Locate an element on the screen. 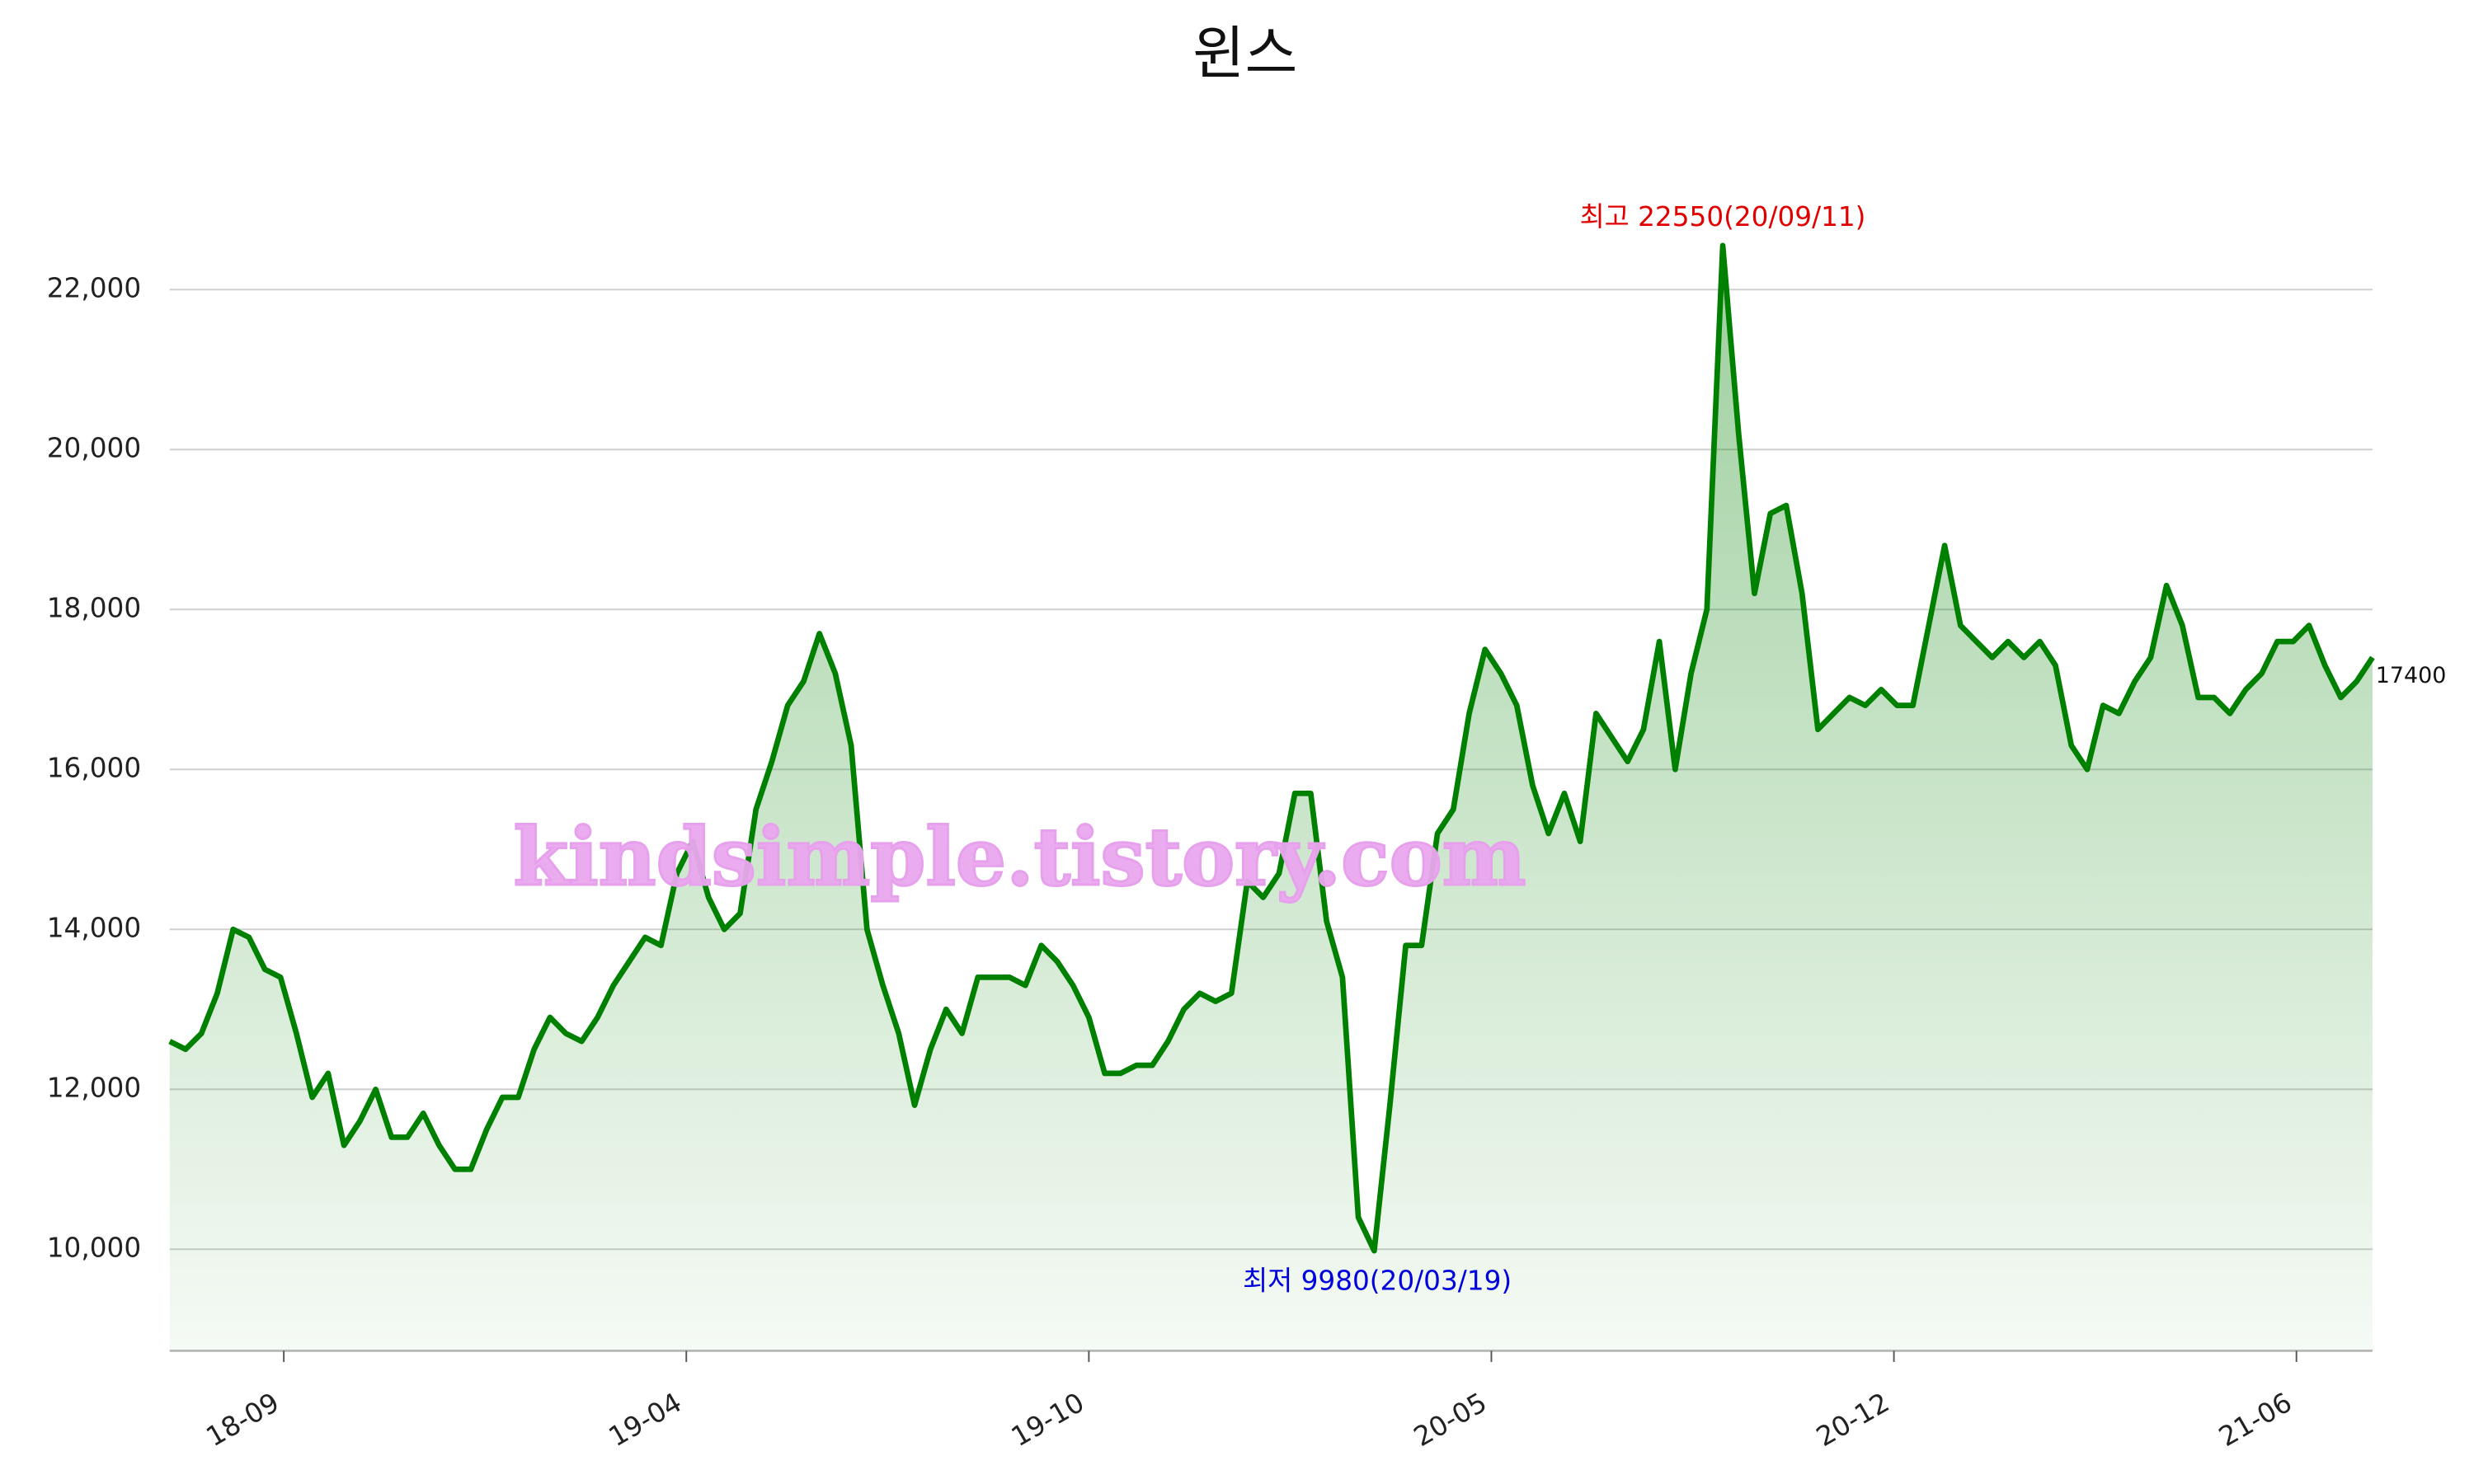 The height and width of the screenshot is (1484, 2474). y-tick-label: 10,000 is located at coordinates (94, 1247).